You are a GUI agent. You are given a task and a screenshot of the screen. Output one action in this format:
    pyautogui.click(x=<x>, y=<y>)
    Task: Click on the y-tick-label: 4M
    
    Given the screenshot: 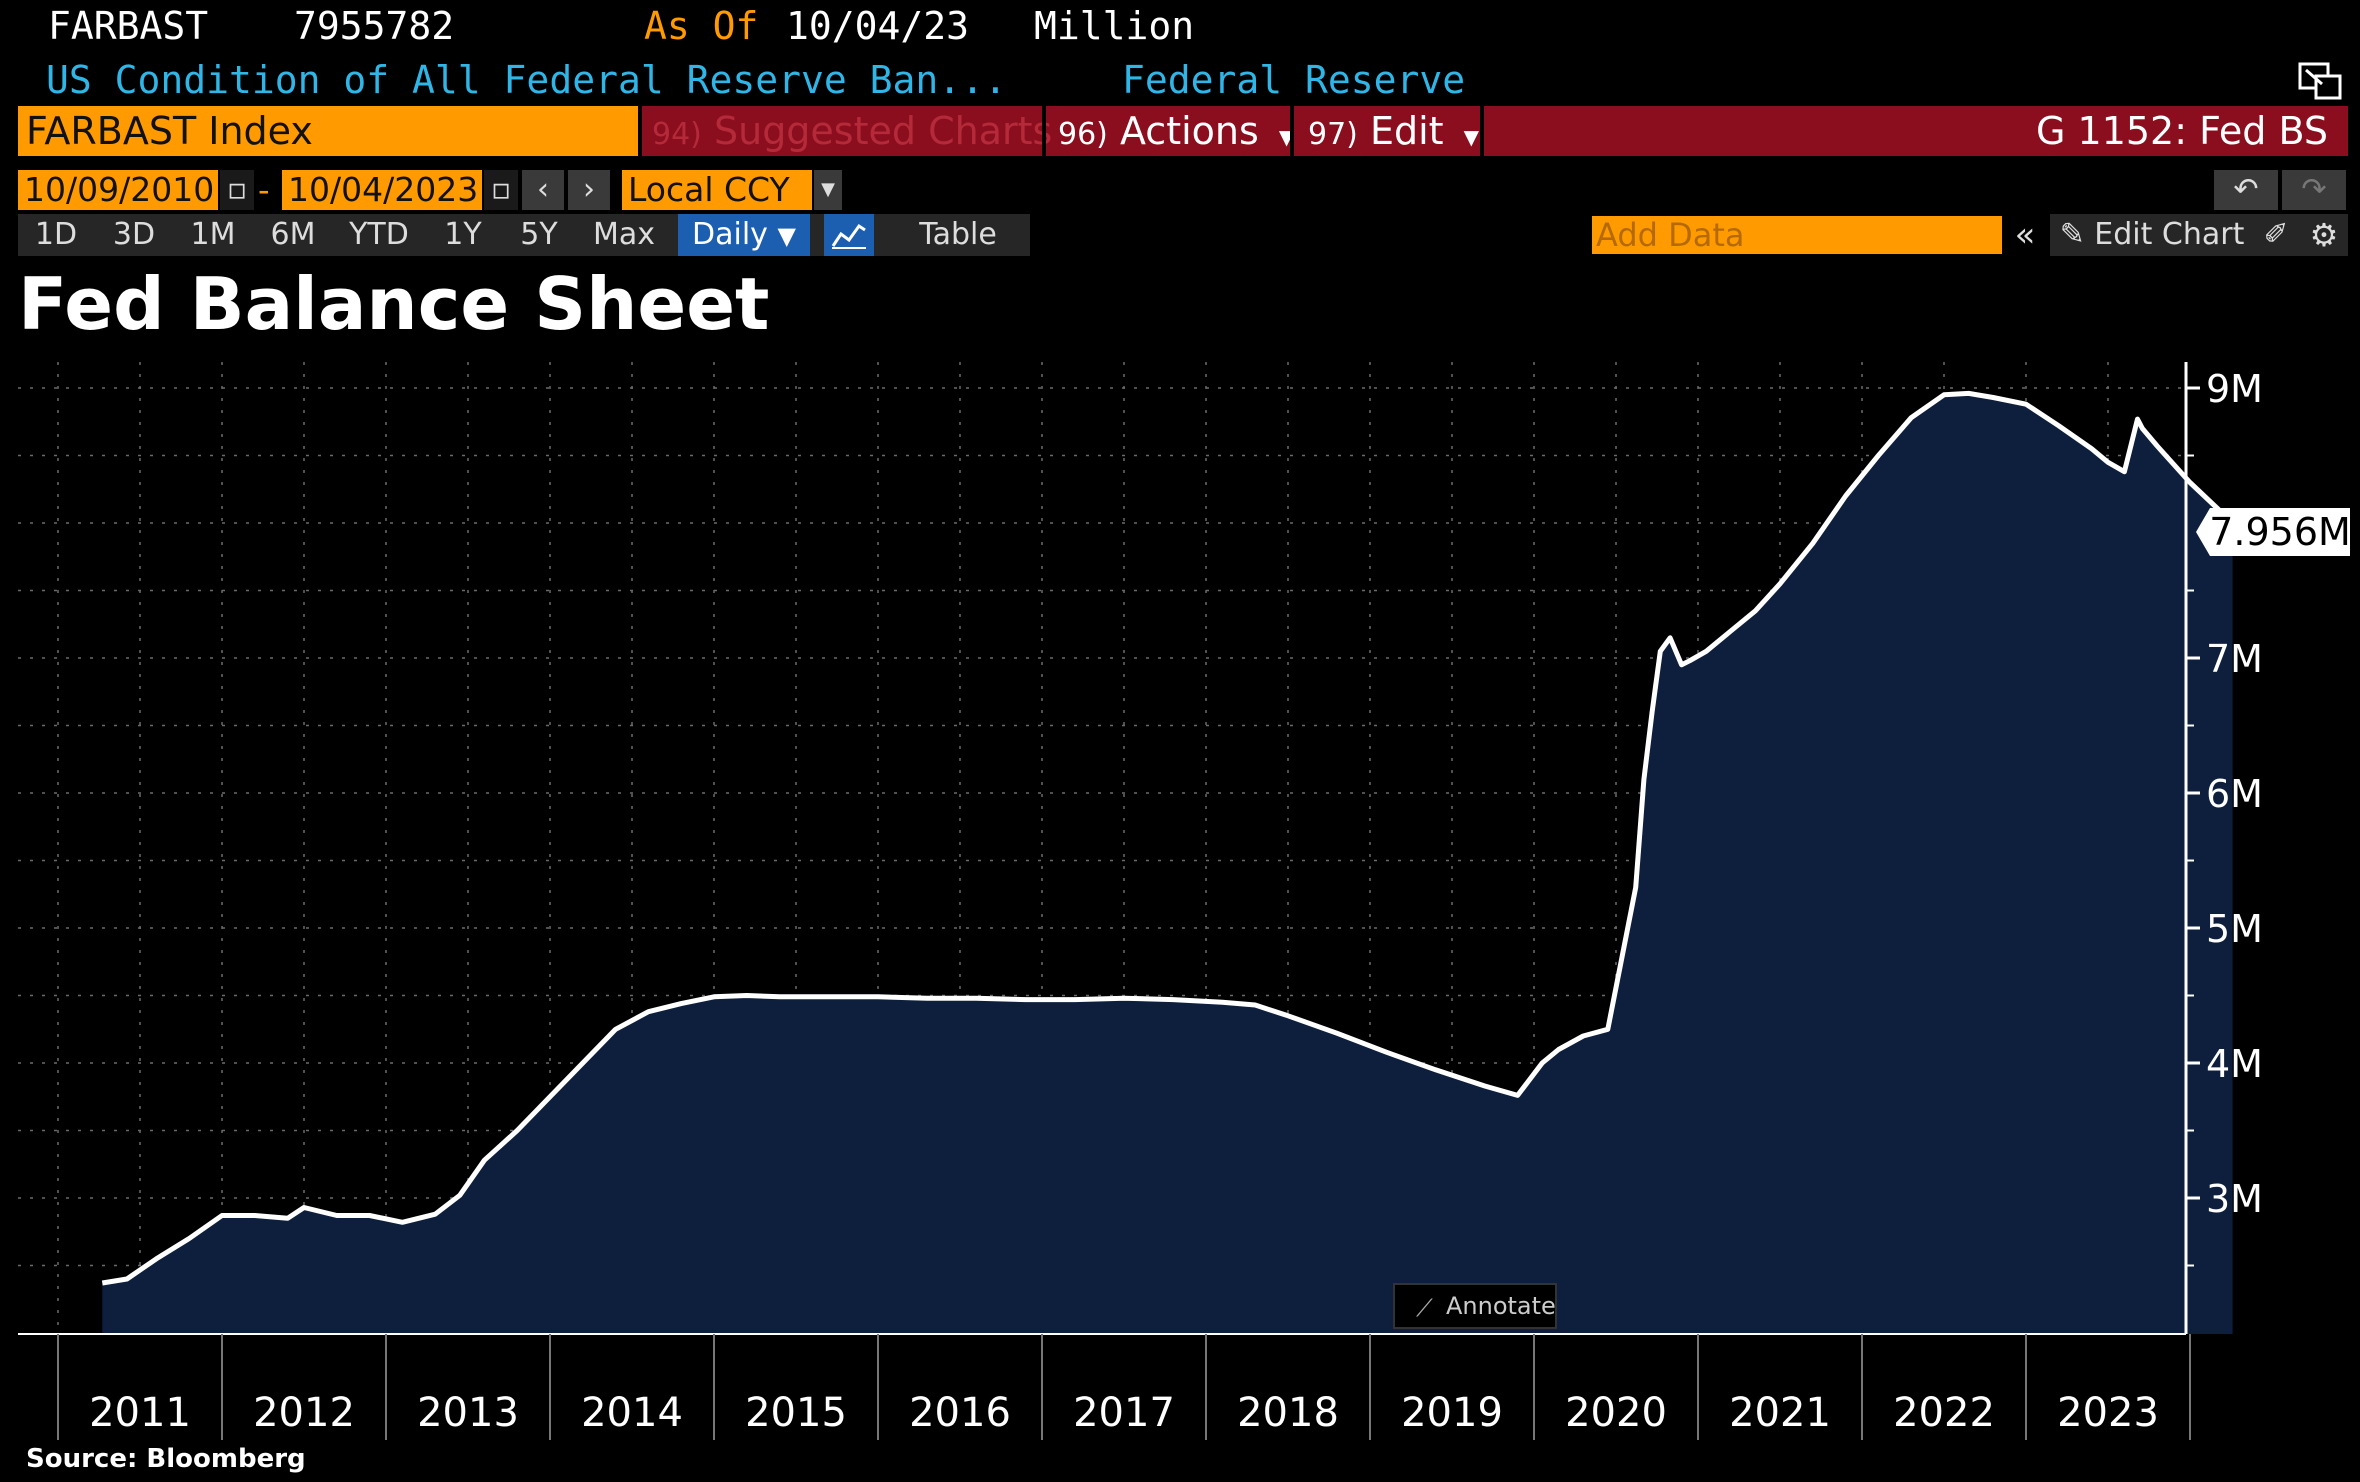 What is the action you would take?
    pyautogui.click(x=2234, y=1064)
    